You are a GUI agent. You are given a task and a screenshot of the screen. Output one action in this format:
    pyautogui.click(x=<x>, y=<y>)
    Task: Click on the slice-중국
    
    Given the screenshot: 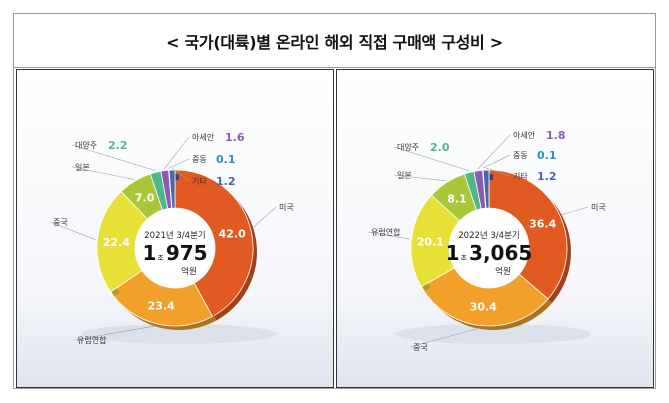 What is the action you would take?
    pyautogui.click(x=484, y=297)
    